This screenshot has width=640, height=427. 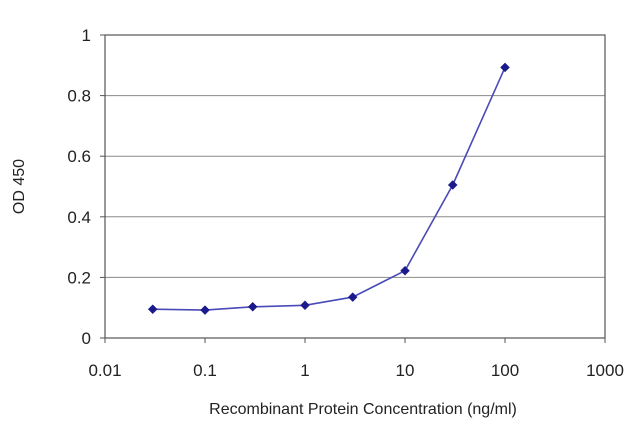 What do you see at coordinates (405, 370) in the screenshot?
I see `x-tick-label: 10` at bounding box center [405, 370].